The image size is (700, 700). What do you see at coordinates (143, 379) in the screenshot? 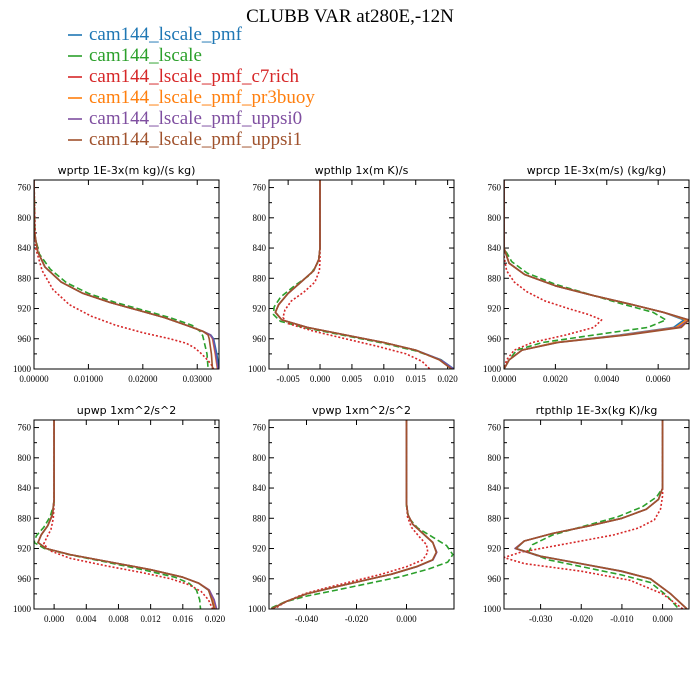
I see `x-tick-label: 0.02000` at bounding box center [143, 379].